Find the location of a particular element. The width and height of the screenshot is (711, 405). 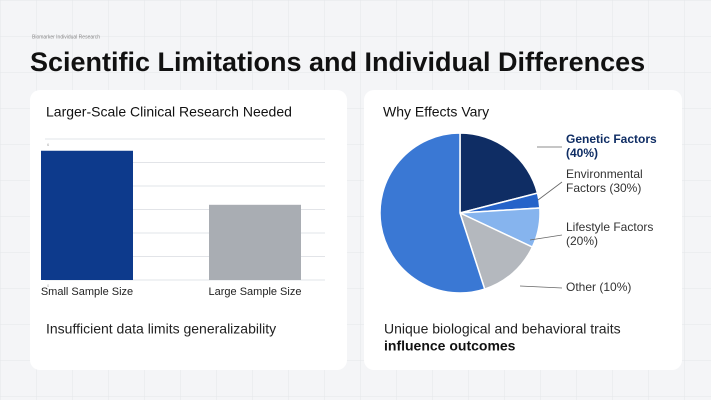

card-title: Why Effects Vary is located at coordinates (436, 112).